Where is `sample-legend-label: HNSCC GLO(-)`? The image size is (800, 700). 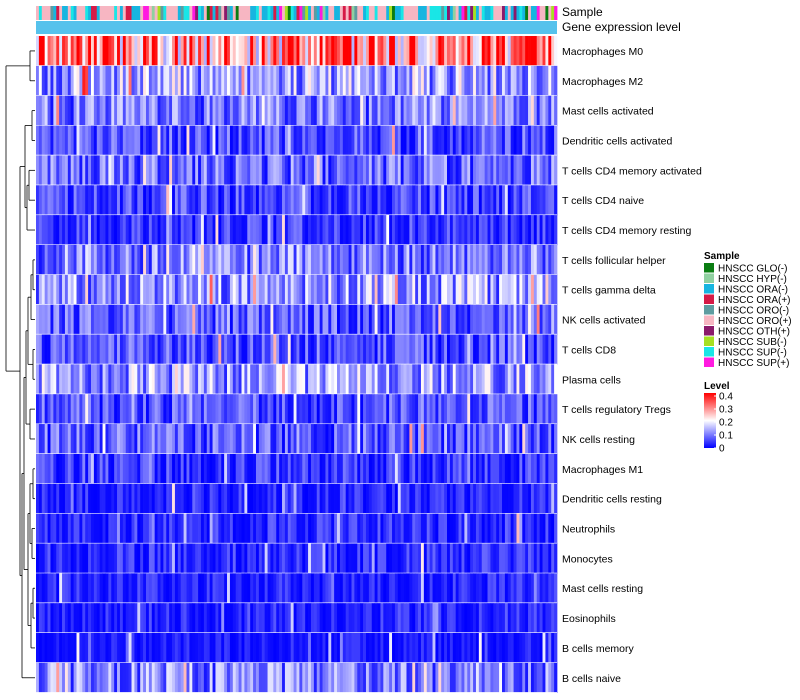 sample-legend-label: HNSCC GLO(-) is located at coordinates (752, 269).